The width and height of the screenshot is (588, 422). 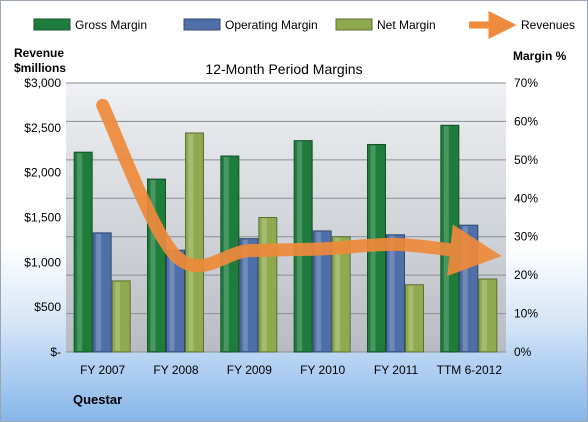 What do you see at coordinates (42, 83) in the screenshot?
I see `left-axis-tick-label: $3,000` at bounding box center [42, 83].